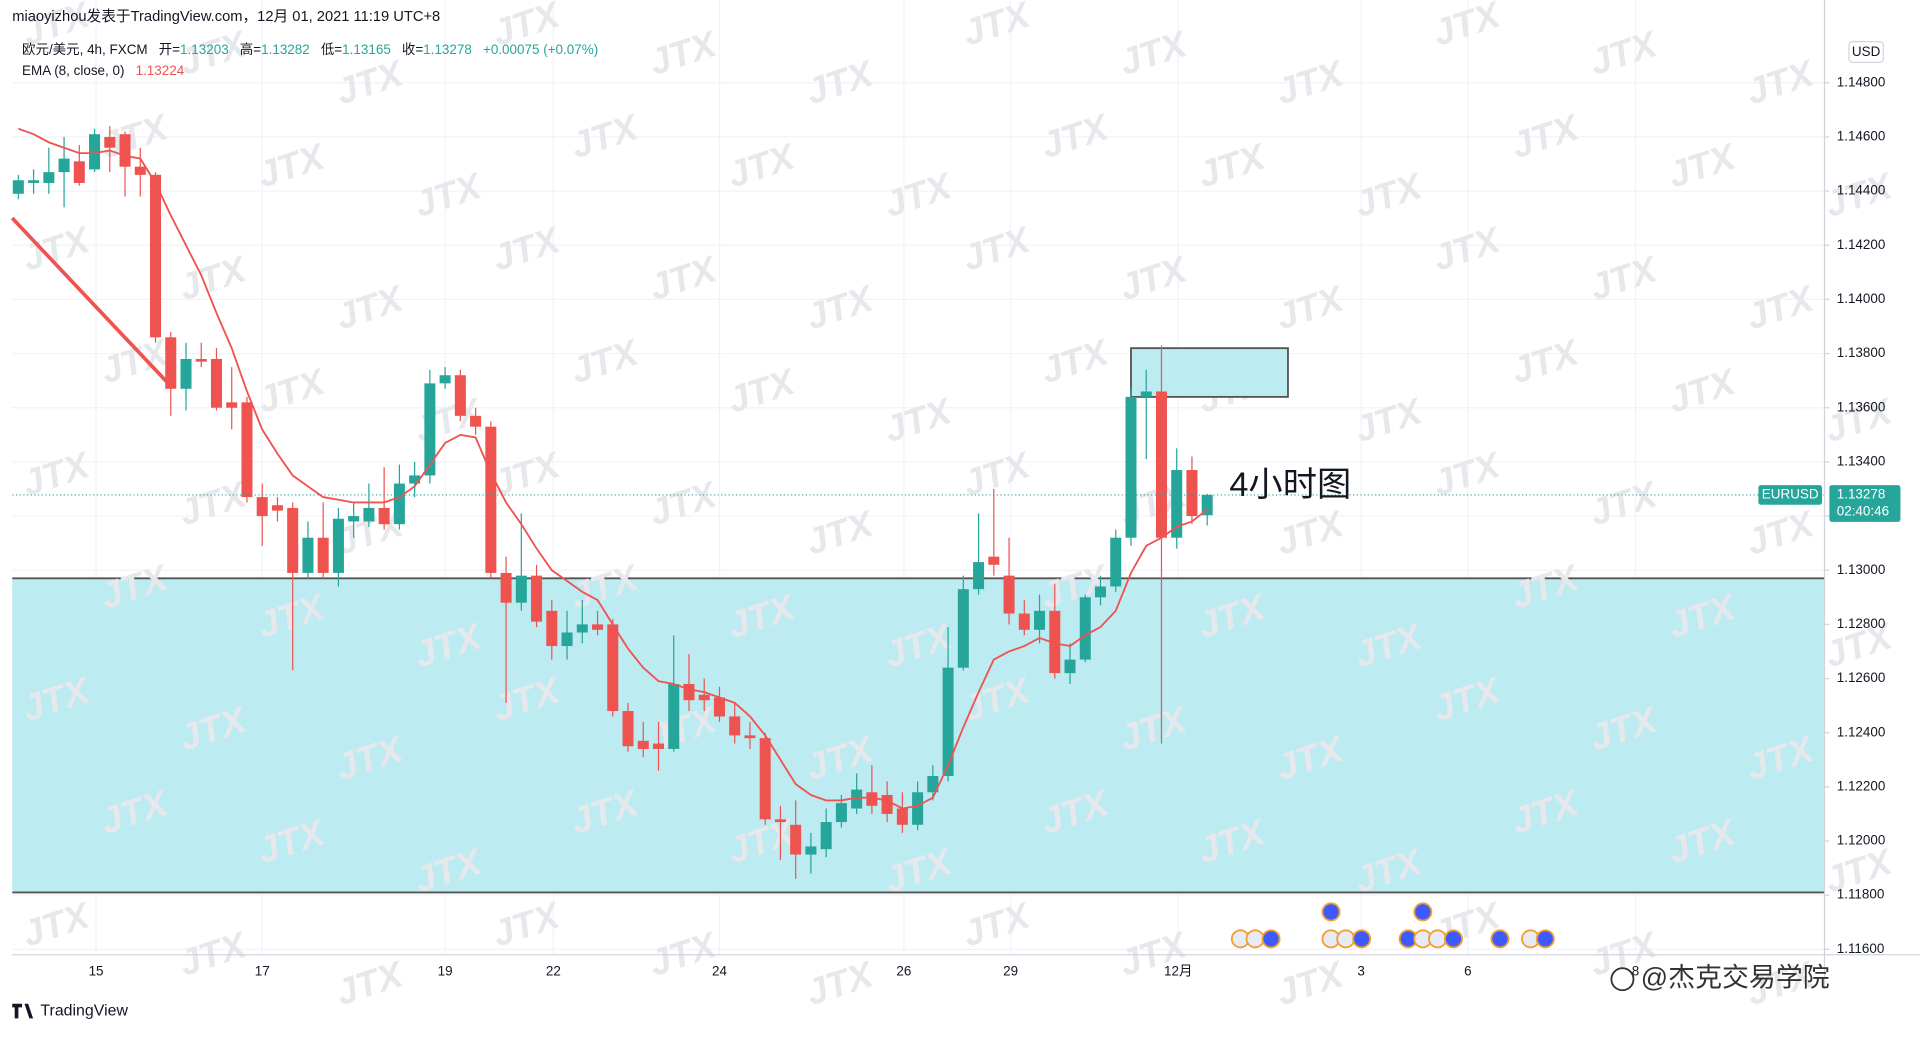  Describe the element at coordinates (903, 970) in the screenshot. I see `x-tick-label: 26` at that location.